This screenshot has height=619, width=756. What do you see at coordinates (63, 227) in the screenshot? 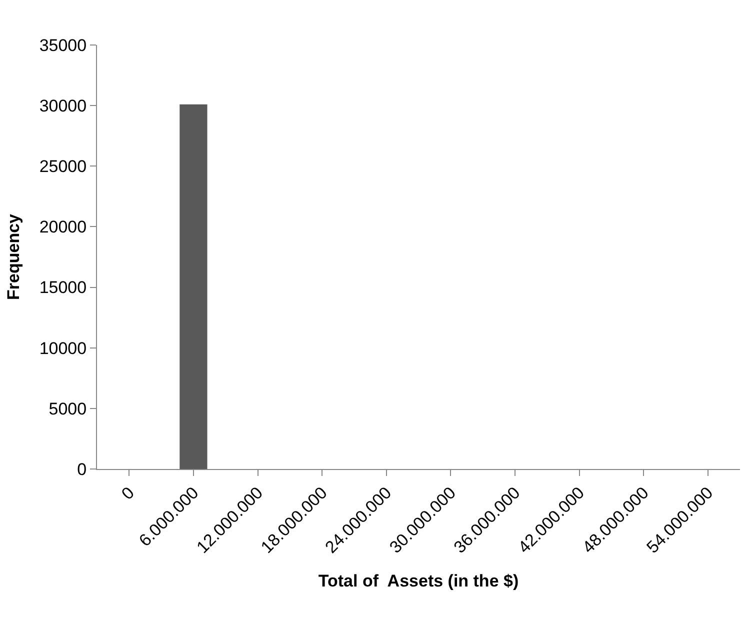
I see `y-tick-label: 20000` at bounding box center [63, 227].